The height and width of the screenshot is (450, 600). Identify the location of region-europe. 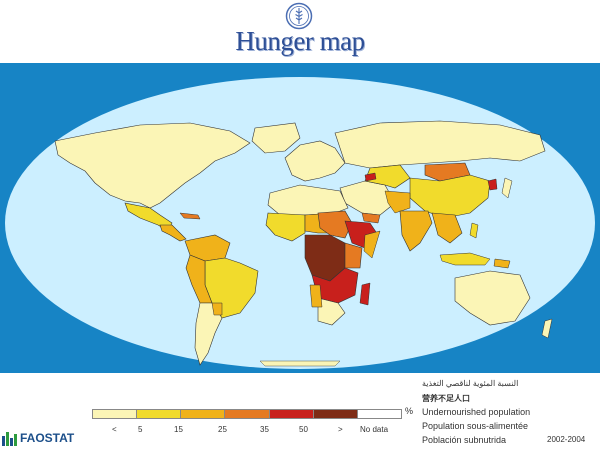
(315, 161).